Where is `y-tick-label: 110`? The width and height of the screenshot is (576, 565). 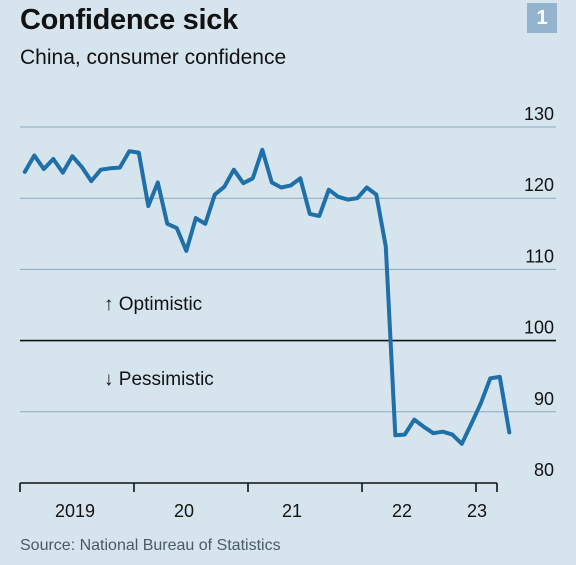 y-tick-label: 110 is located at coordinates (539, 256).